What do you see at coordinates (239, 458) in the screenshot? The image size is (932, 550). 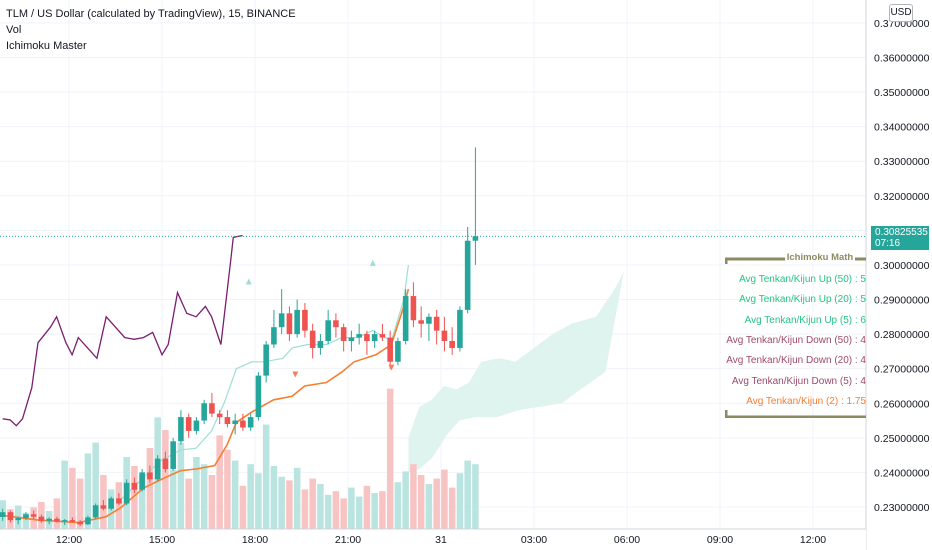 I see `volume-bars` at bounding box center [239, 458].